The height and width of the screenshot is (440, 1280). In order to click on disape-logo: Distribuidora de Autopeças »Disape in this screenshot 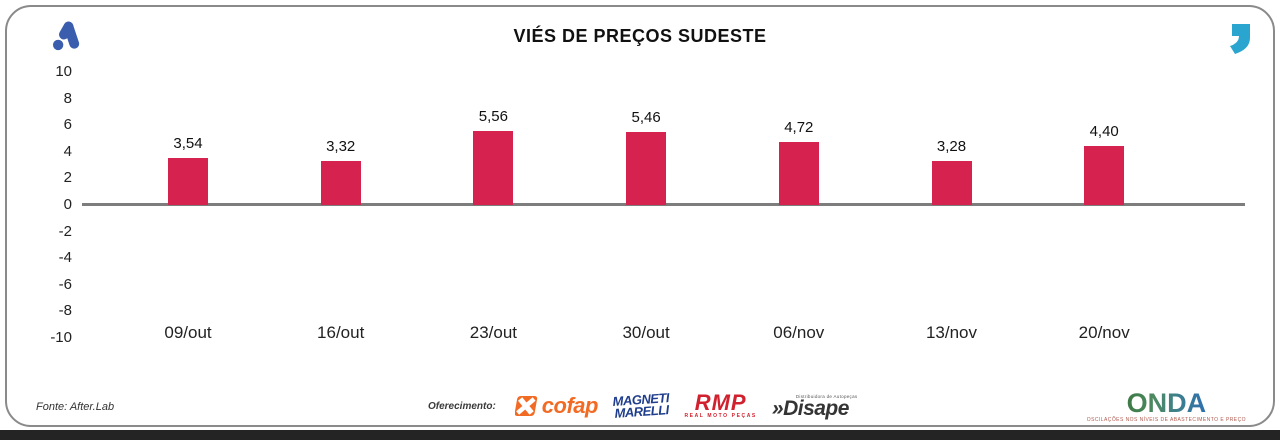, I will do `click(815, 406)`.